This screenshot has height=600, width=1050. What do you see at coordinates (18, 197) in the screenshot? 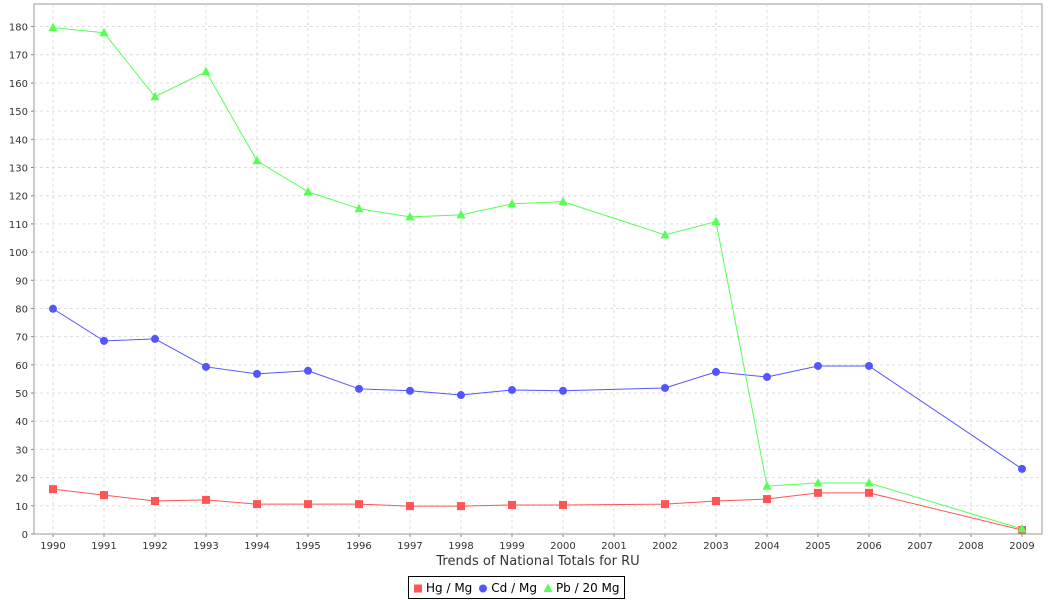
I see `y-tick-label: 120` at bounding box center [18, 197].